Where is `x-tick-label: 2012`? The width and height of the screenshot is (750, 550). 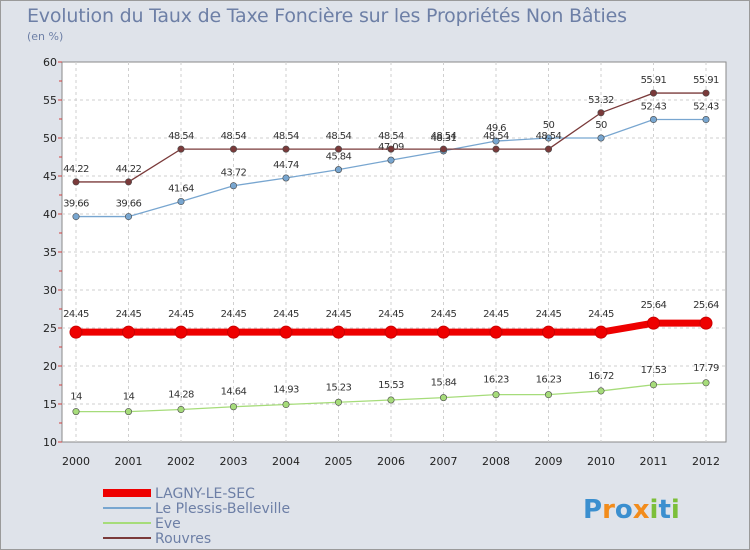 x-tick-label: 2012 is located at coordinates (706, 461).